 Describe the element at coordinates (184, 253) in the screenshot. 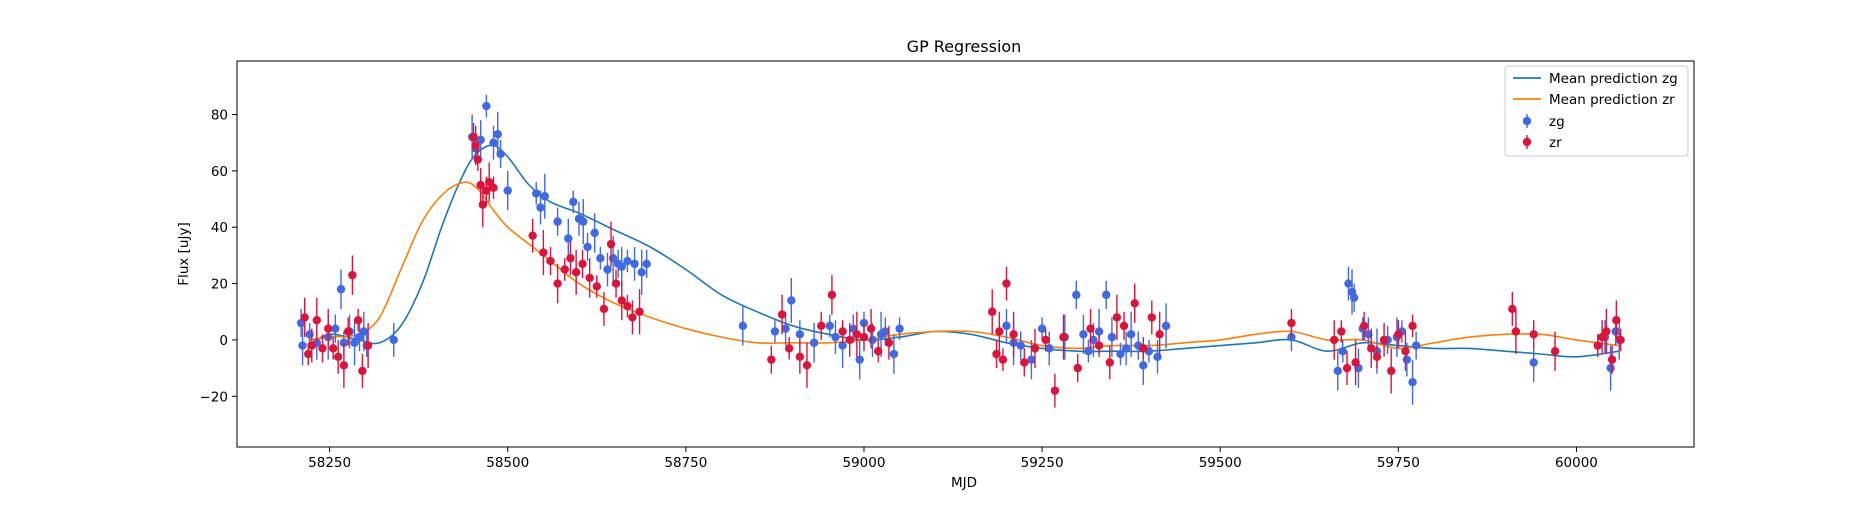

I see `y-axis-label: Flux [uJy]` at that location.